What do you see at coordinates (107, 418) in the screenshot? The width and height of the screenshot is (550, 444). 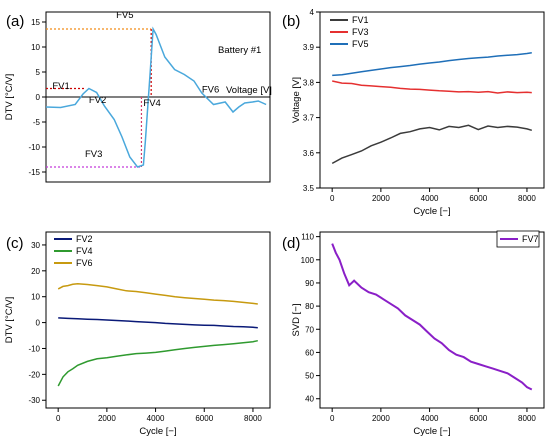 I see `panel-c-xtick-label: 2000` at bounding box center [107, 418].